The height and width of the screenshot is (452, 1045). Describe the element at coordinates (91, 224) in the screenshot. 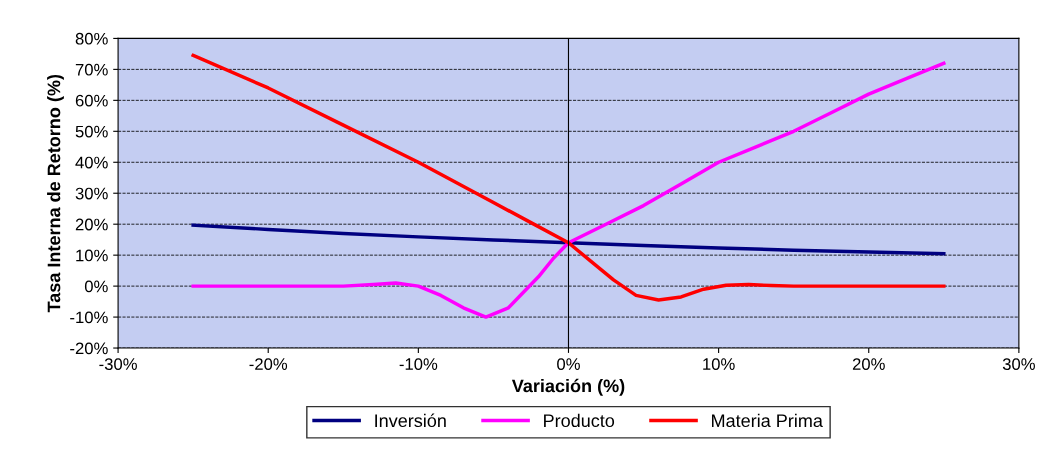

I see `y-tick-label: 20%` at that location.